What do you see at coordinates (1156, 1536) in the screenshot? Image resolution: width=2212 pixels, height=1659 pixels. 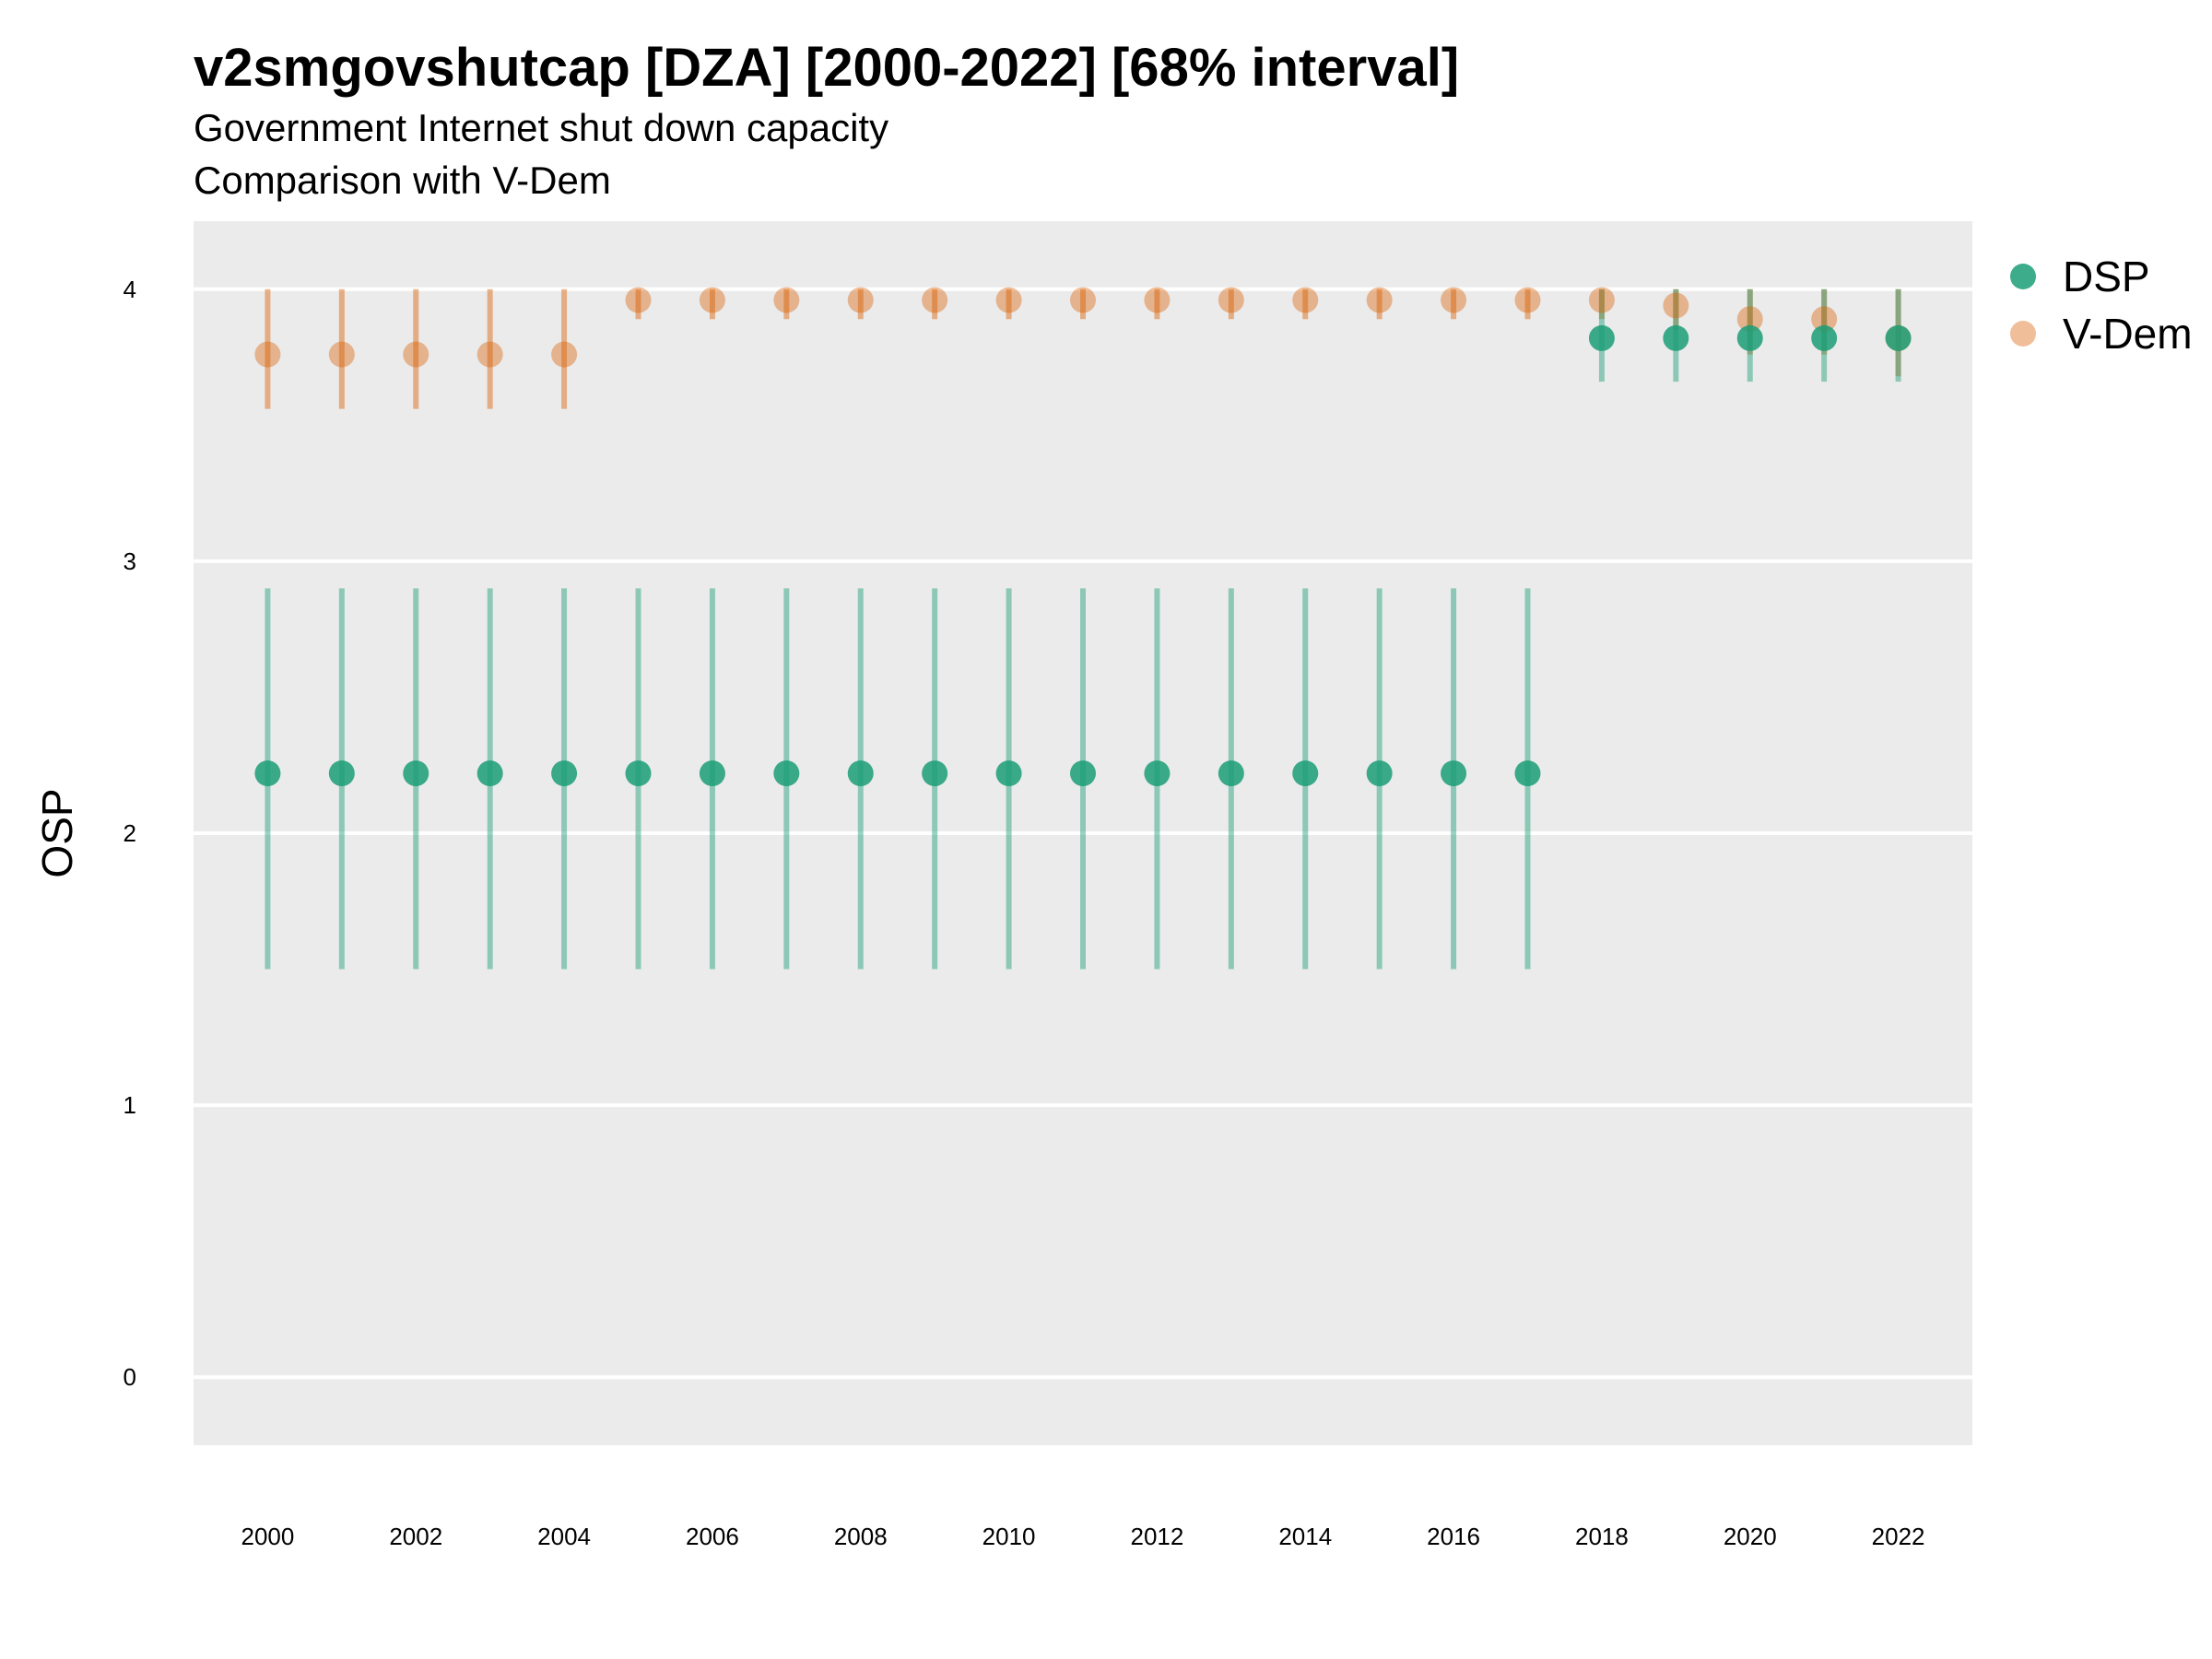 I see `x-tick-label: 2012` at bounding box center [1156, 1536].